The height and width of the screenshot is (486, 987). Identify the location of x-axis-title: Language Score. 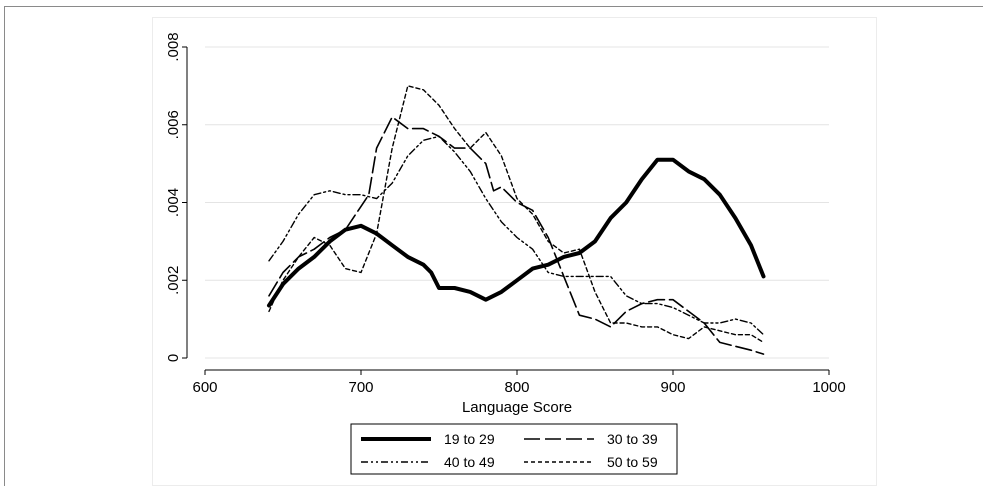
(517, 407).